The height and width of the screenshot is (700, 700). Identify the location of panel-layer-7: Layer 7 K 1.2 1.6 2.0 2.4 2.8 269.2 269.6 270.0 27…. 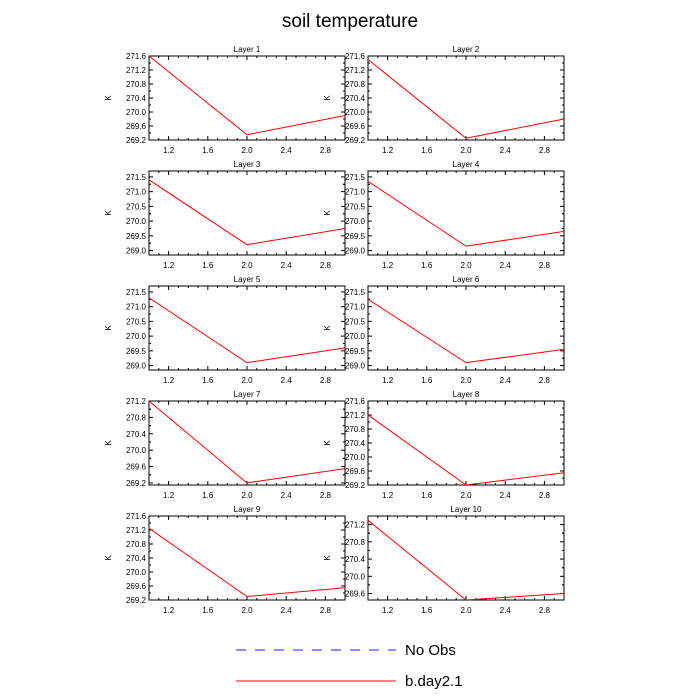
(225, 445).